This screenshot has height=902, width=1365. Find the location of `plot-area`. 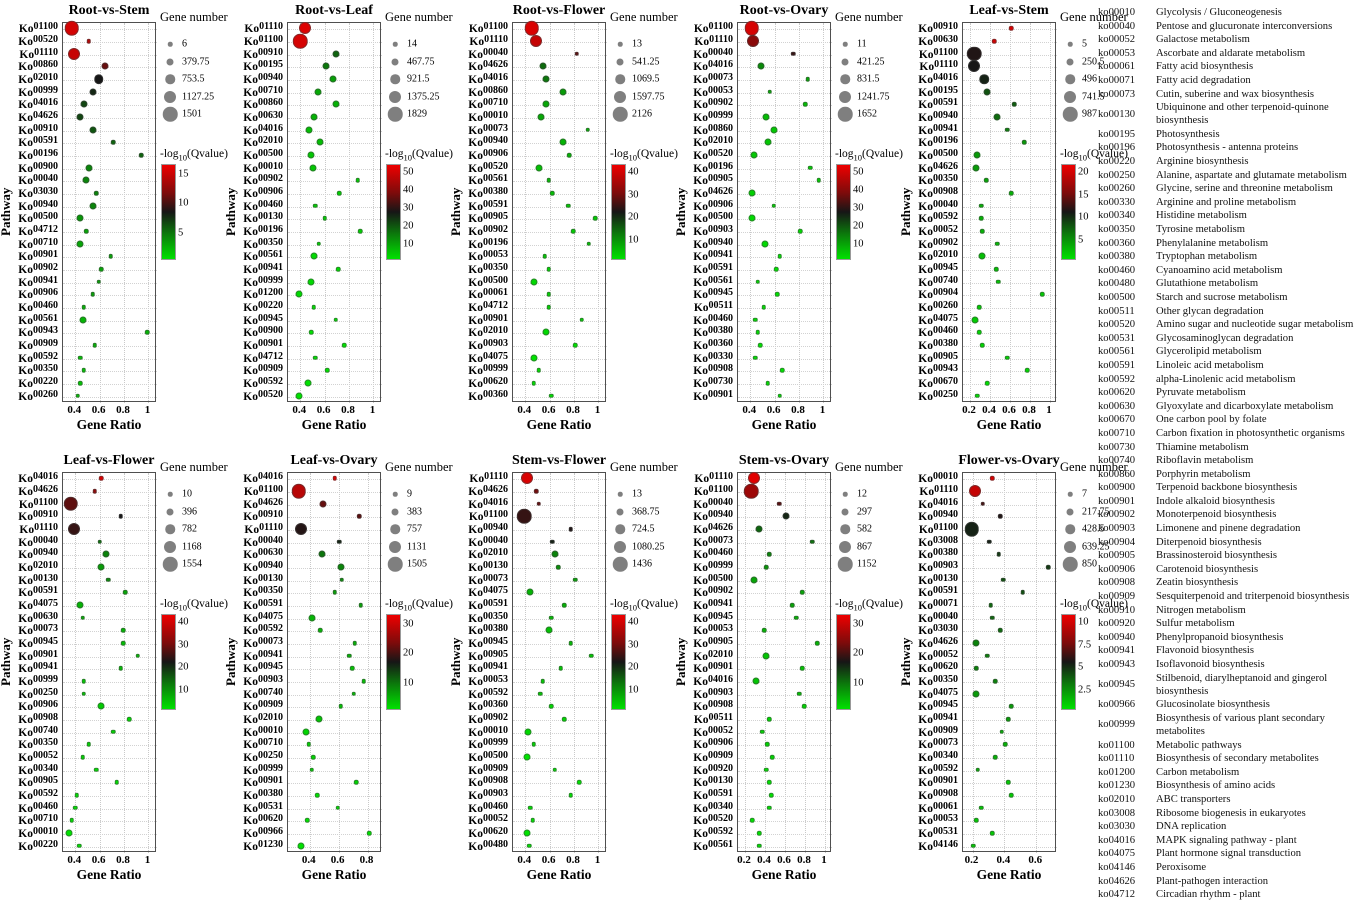

plot-area is located at coordinates (109, 212).